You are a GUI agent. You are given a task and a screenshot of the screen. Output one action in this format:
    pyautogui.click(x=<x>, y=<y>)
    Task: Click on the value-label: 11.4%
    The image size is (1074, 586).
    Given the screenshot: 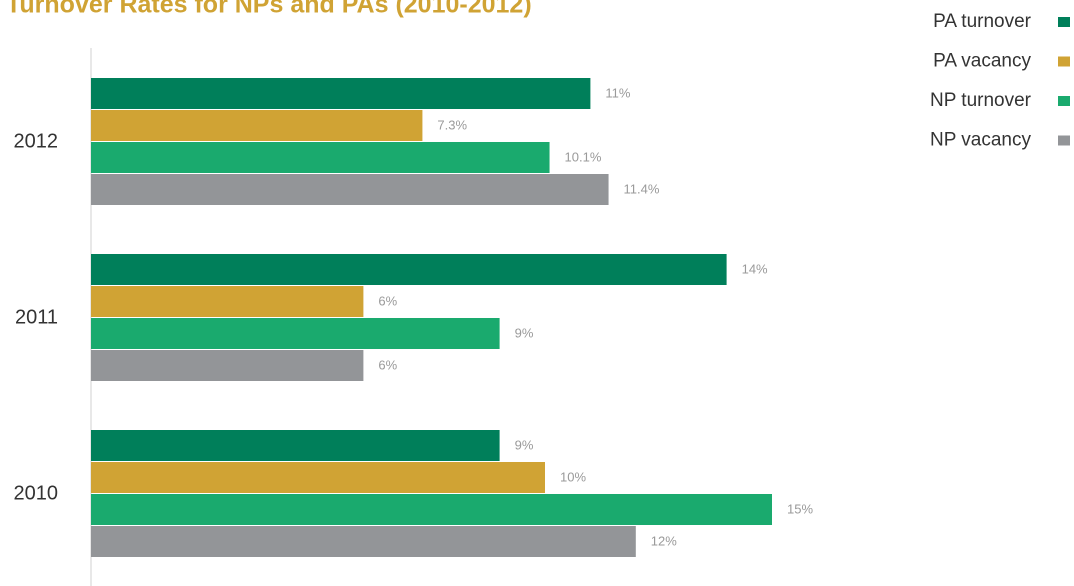 What is the action you would take?
    pyautogui.click(x=642, y=188)
    